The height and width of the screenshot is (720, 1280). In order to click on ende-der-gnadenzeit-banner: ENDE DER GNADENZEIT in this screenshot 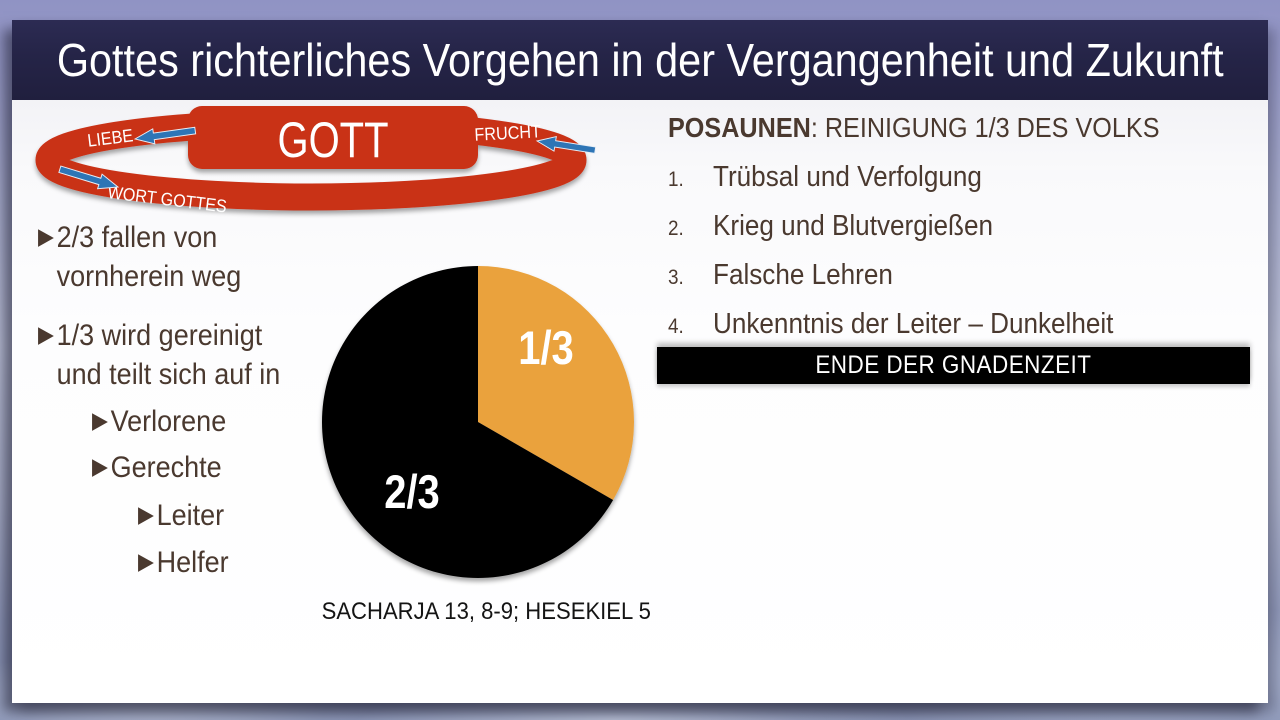, I will do `click(953, 365)`.